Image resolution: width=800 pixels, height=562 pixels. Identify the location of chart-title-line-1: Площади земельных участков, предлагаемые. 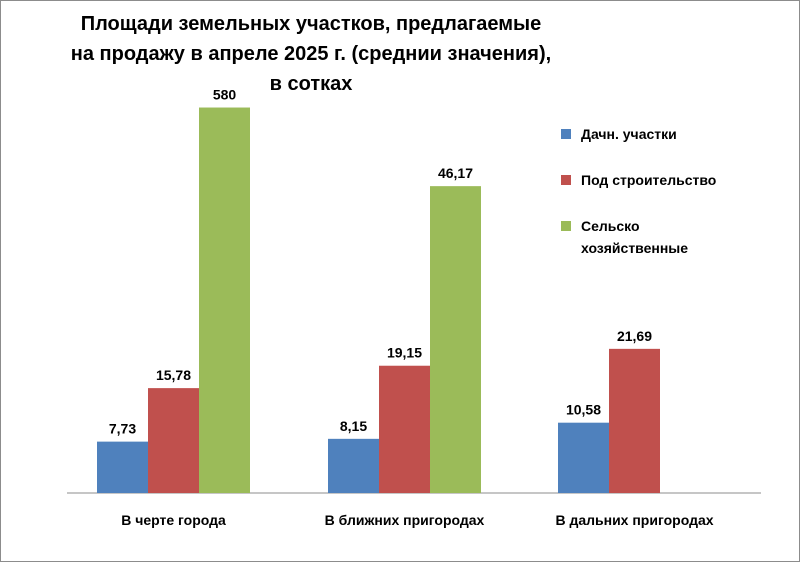
(311, 24).